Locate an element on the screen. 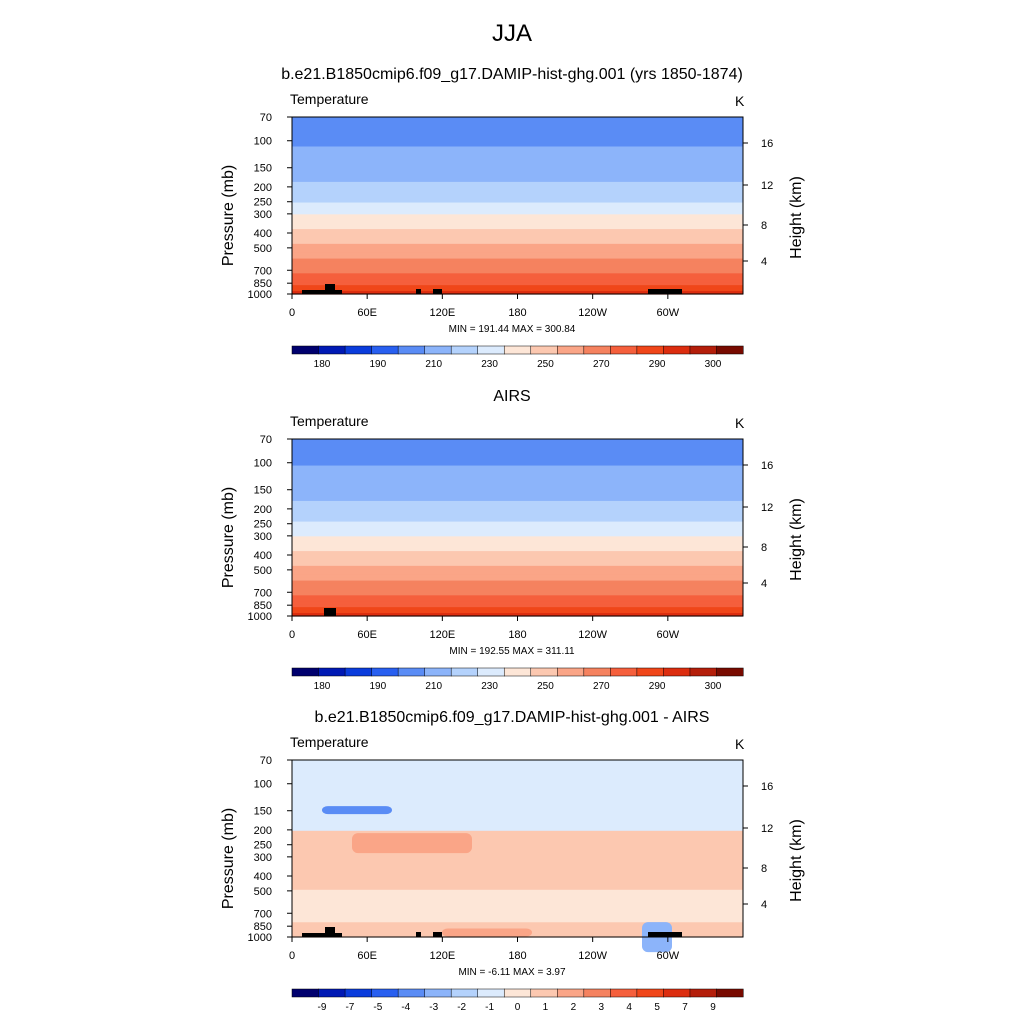 The image size is (1024, 1024). colorbar-label: 180 is located at coordinates (322, 686).